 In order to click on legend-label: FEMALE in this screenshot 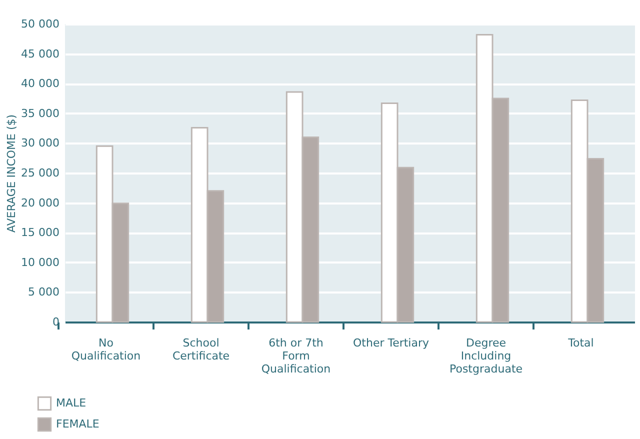, I will do `click(78, 424)`.